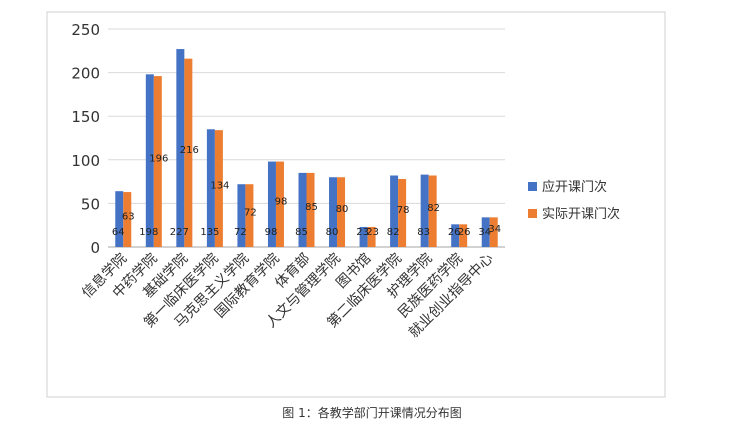 The image size is (744, 433). Describe the element at coordinates (85, 161) in the screenshot. I see `y-tick-label: 100` at that location.